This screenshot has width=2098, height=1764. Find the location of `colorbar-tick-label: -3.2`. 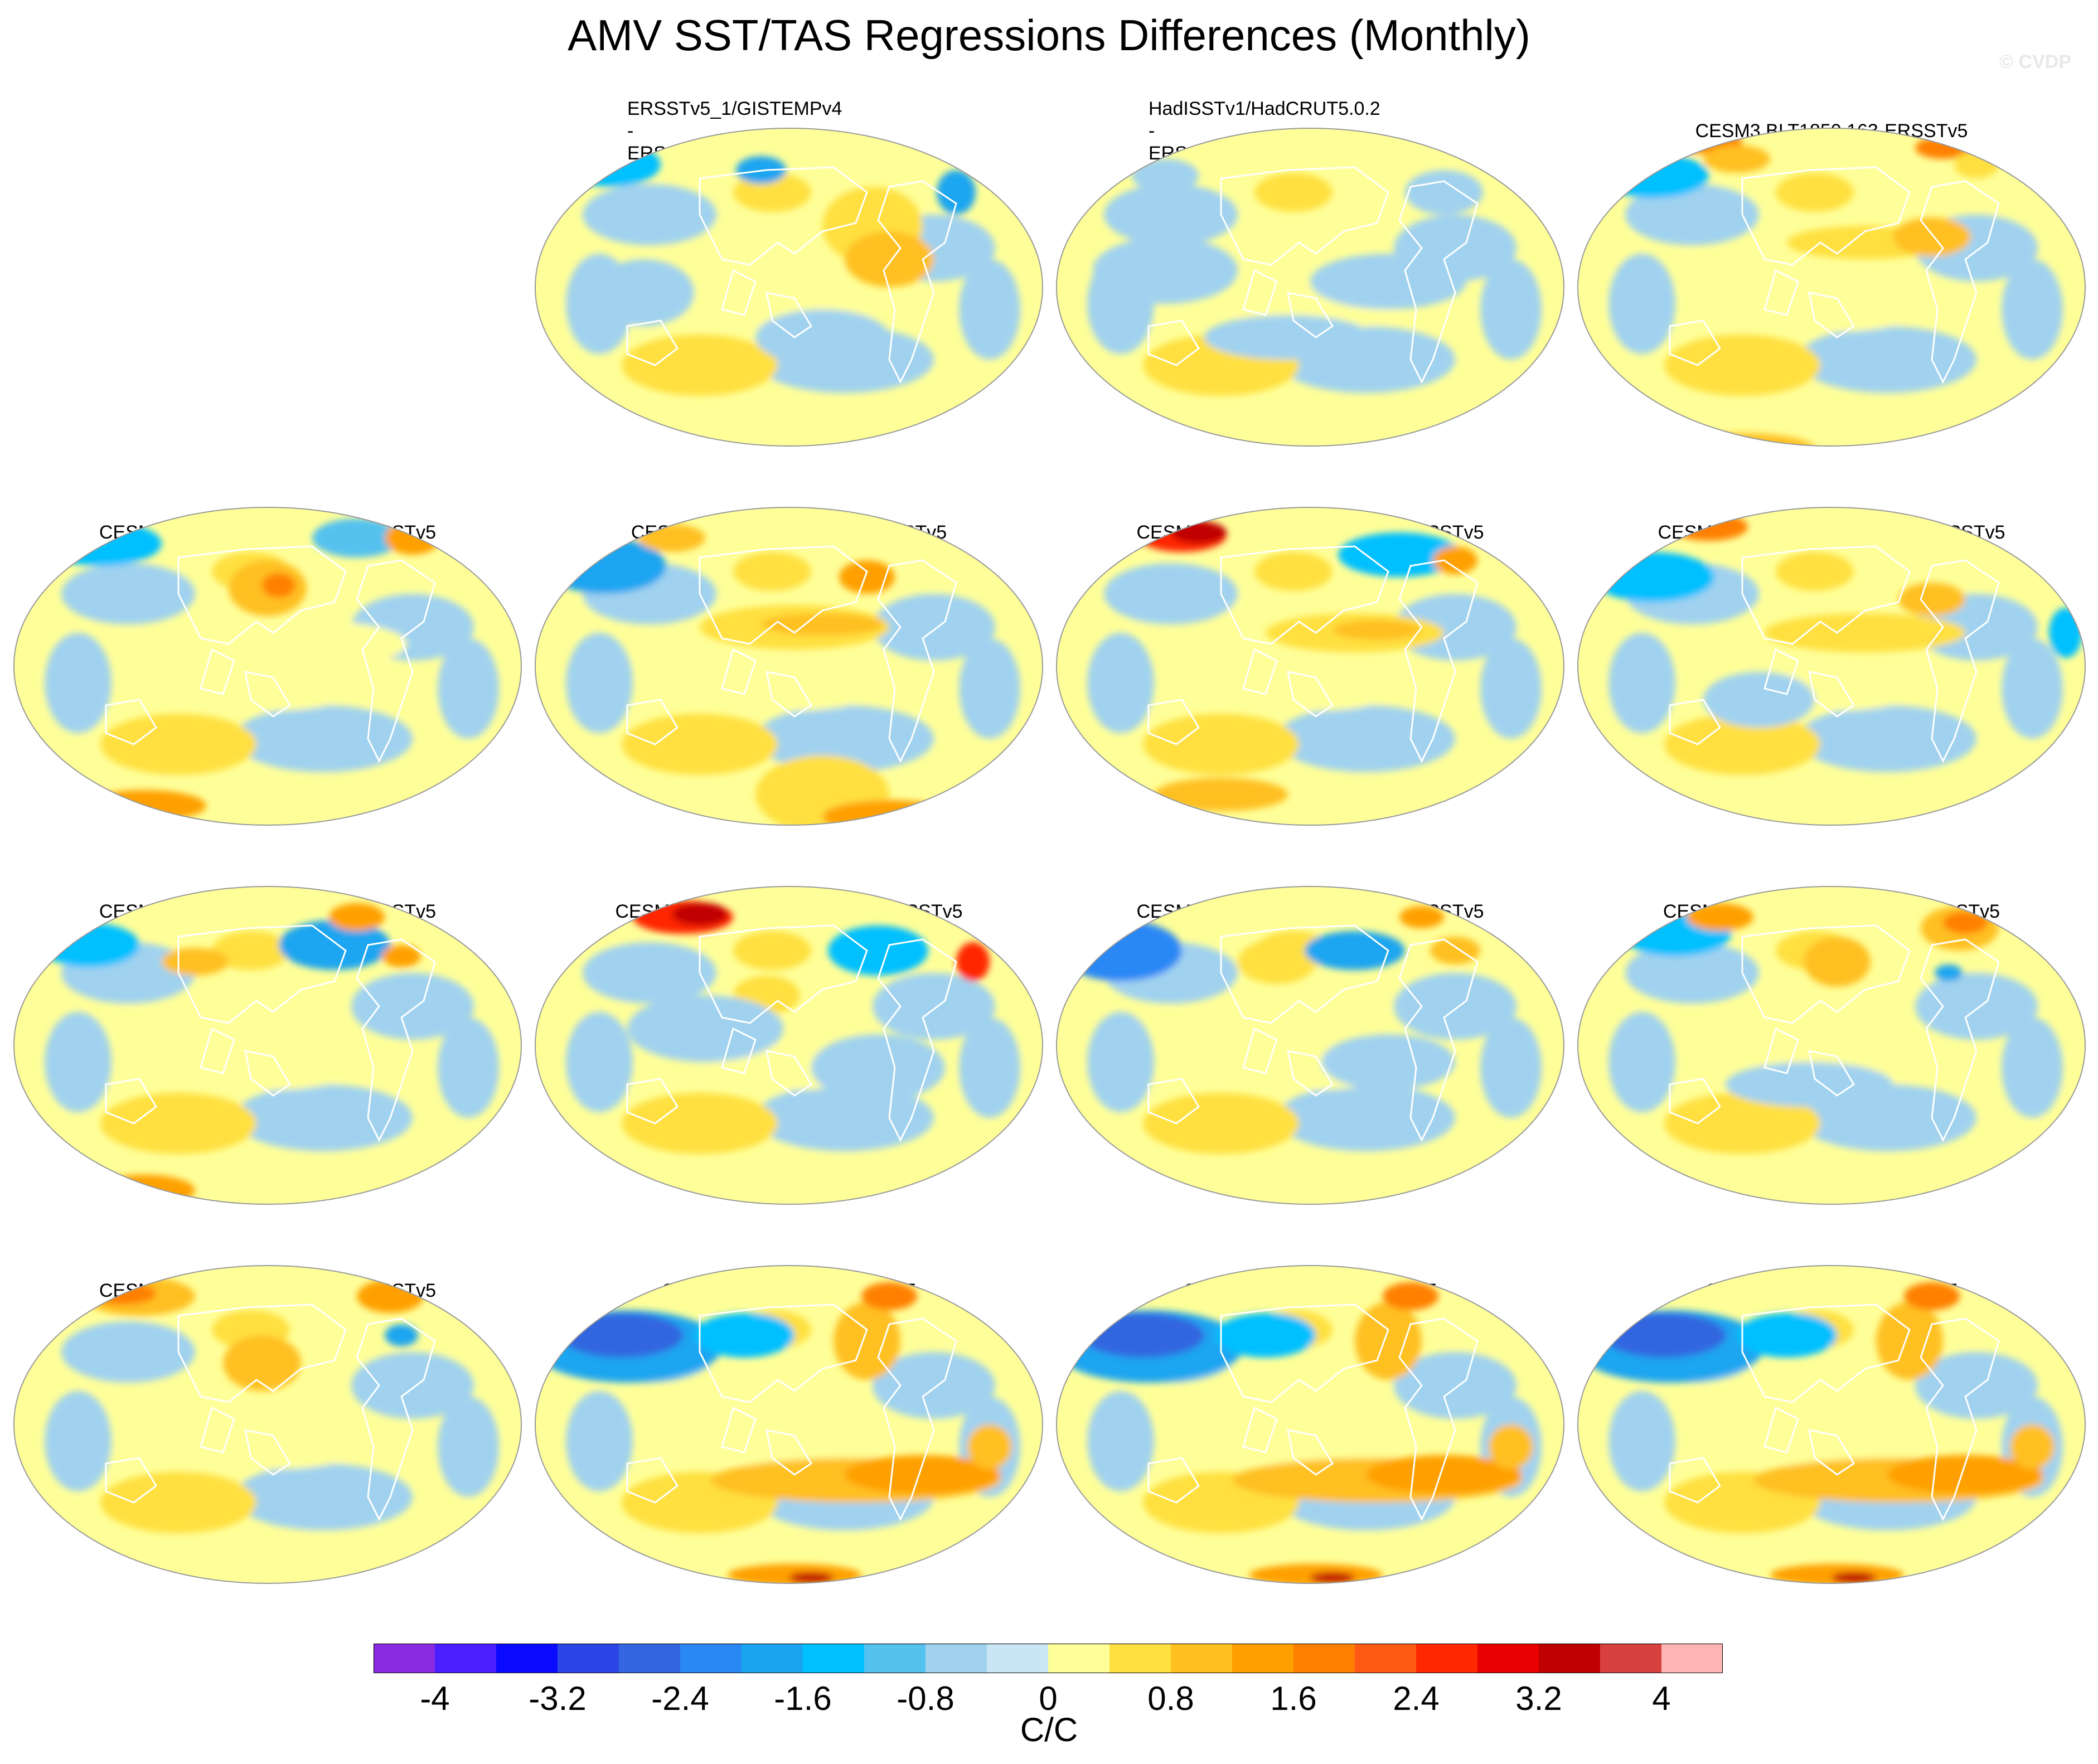

colorbar-tick-label: -3.2 is located at coordinates (558, 1698).